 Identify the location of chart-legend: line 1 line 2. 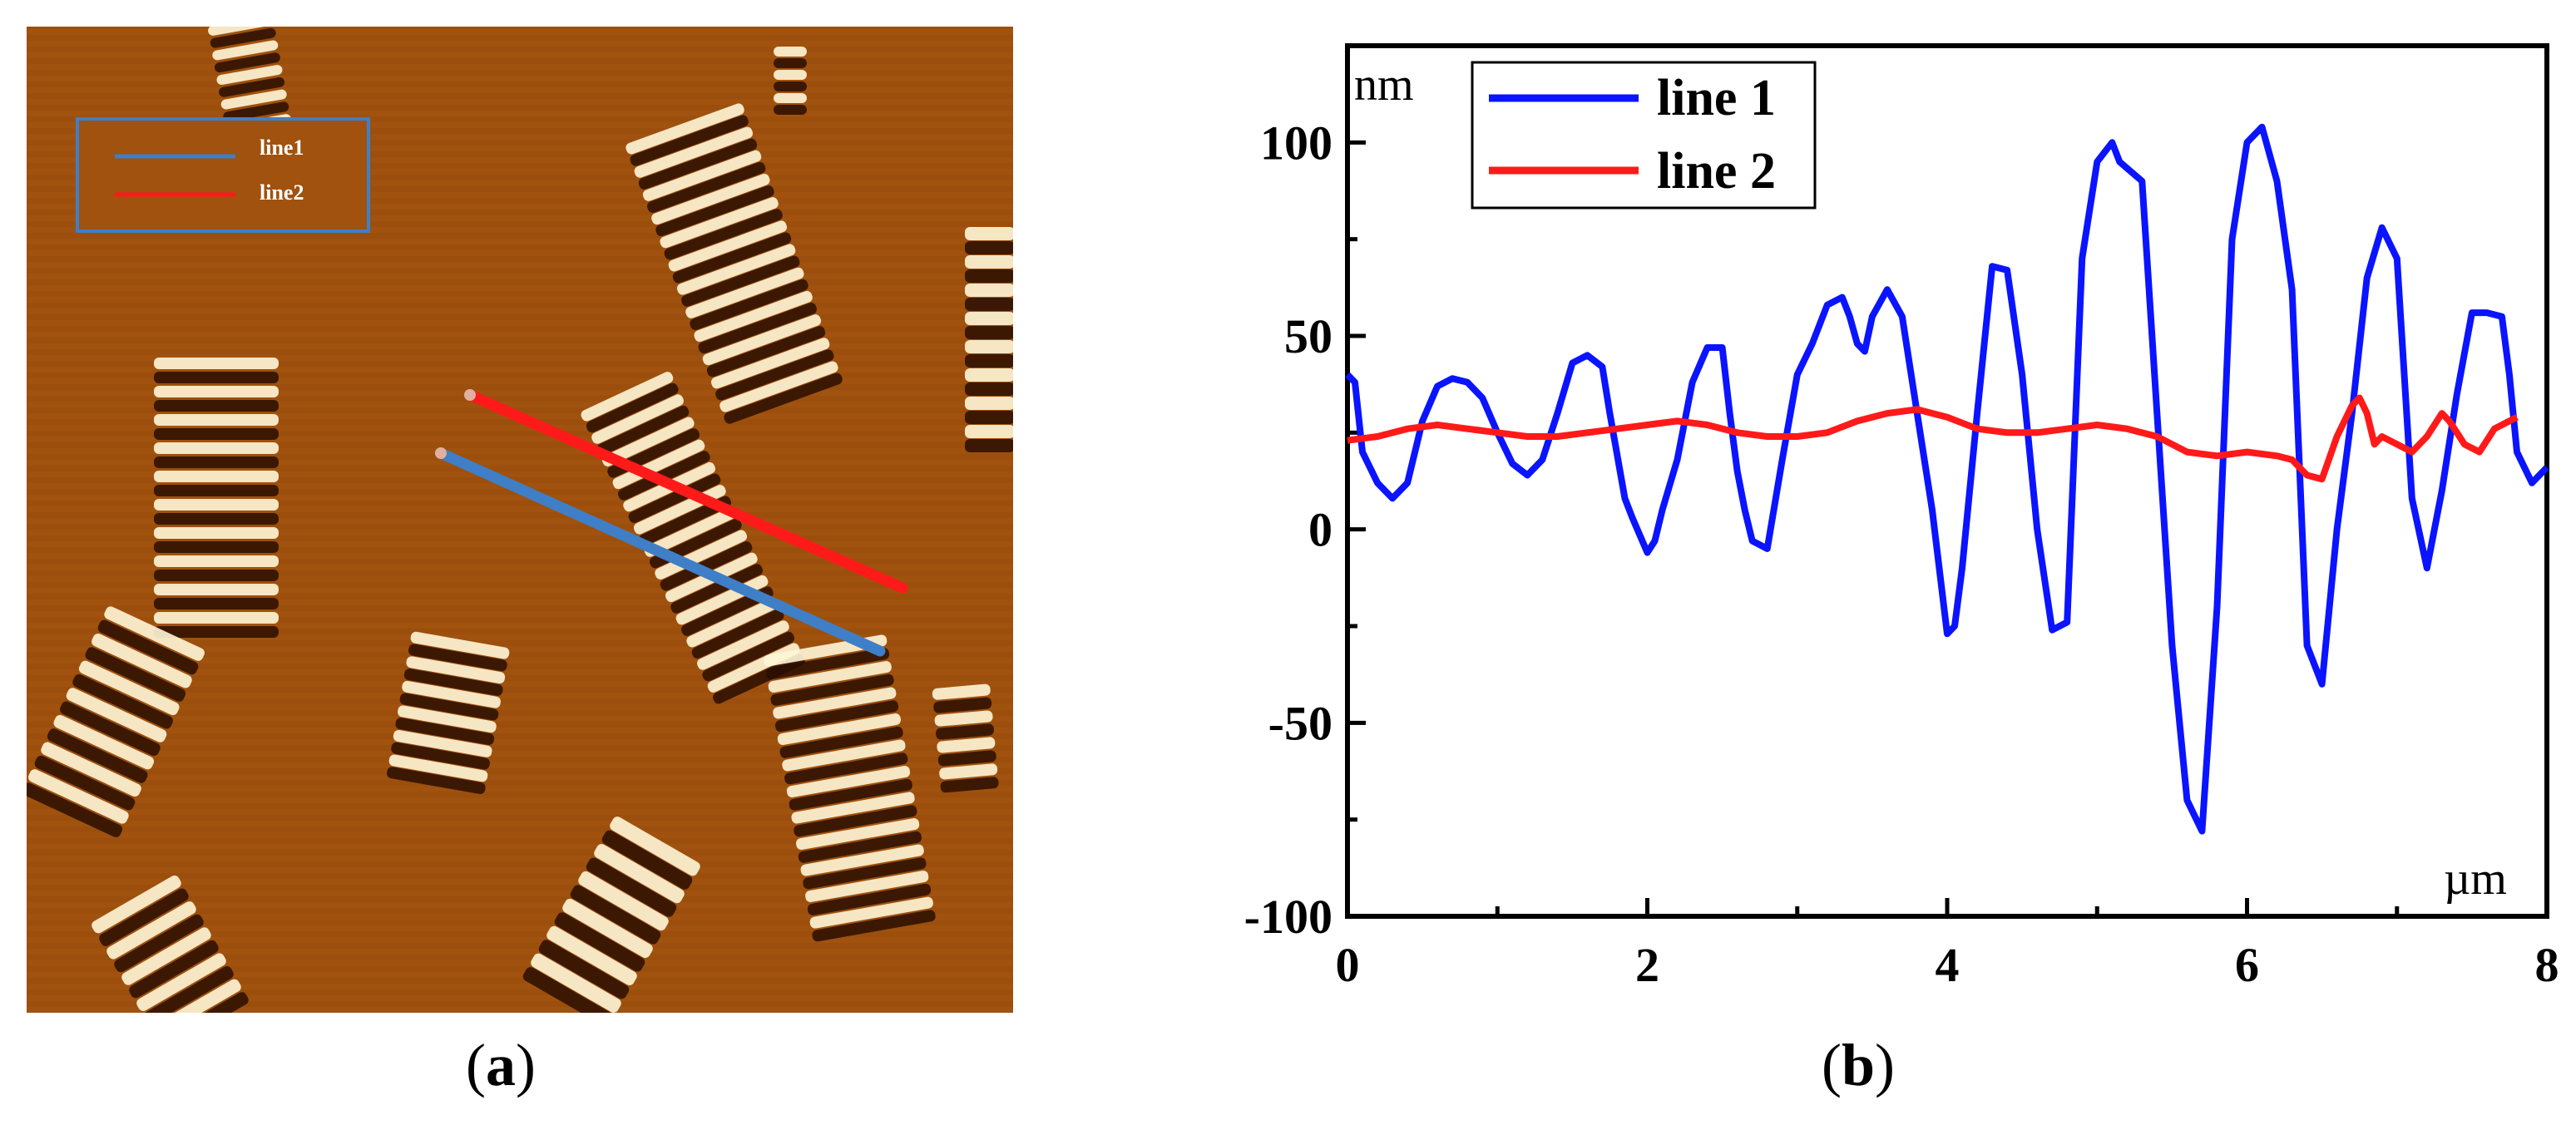
(1644, 136).